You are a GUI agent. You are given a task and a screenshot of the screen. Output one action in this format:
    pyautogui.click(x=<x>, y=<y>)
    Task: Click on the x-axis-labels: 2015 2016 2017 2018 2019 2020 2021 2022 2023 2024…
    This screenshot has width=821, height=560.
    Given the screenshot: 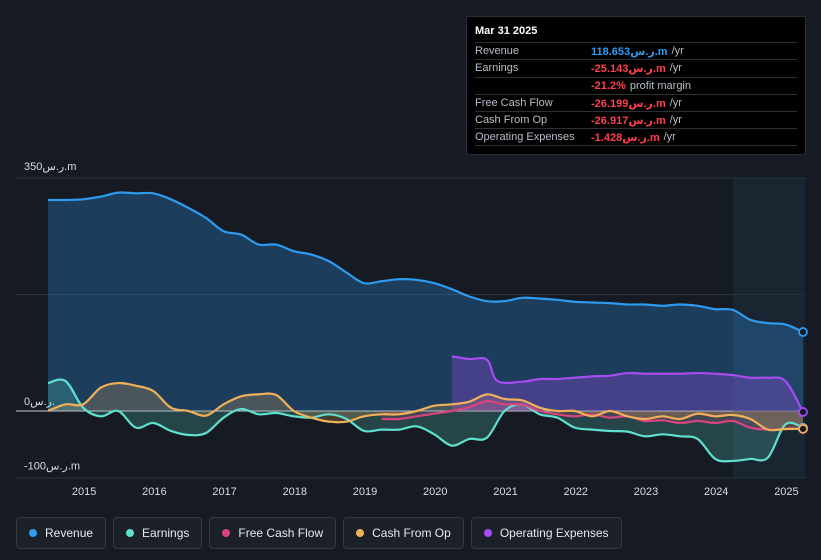 What is the action you would take?
    pyautogui.click(x=435, y=492)
    